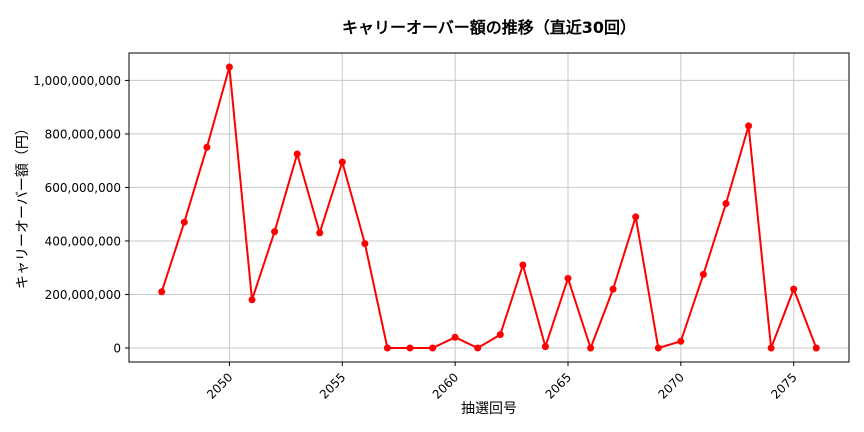 This screenshot has width=864, height=432. What do you see at coordinates (23, 205) in the screenshot?
I see `y-axis-label: キャリーオーバー額（円）` at bounding box center [23, 205].